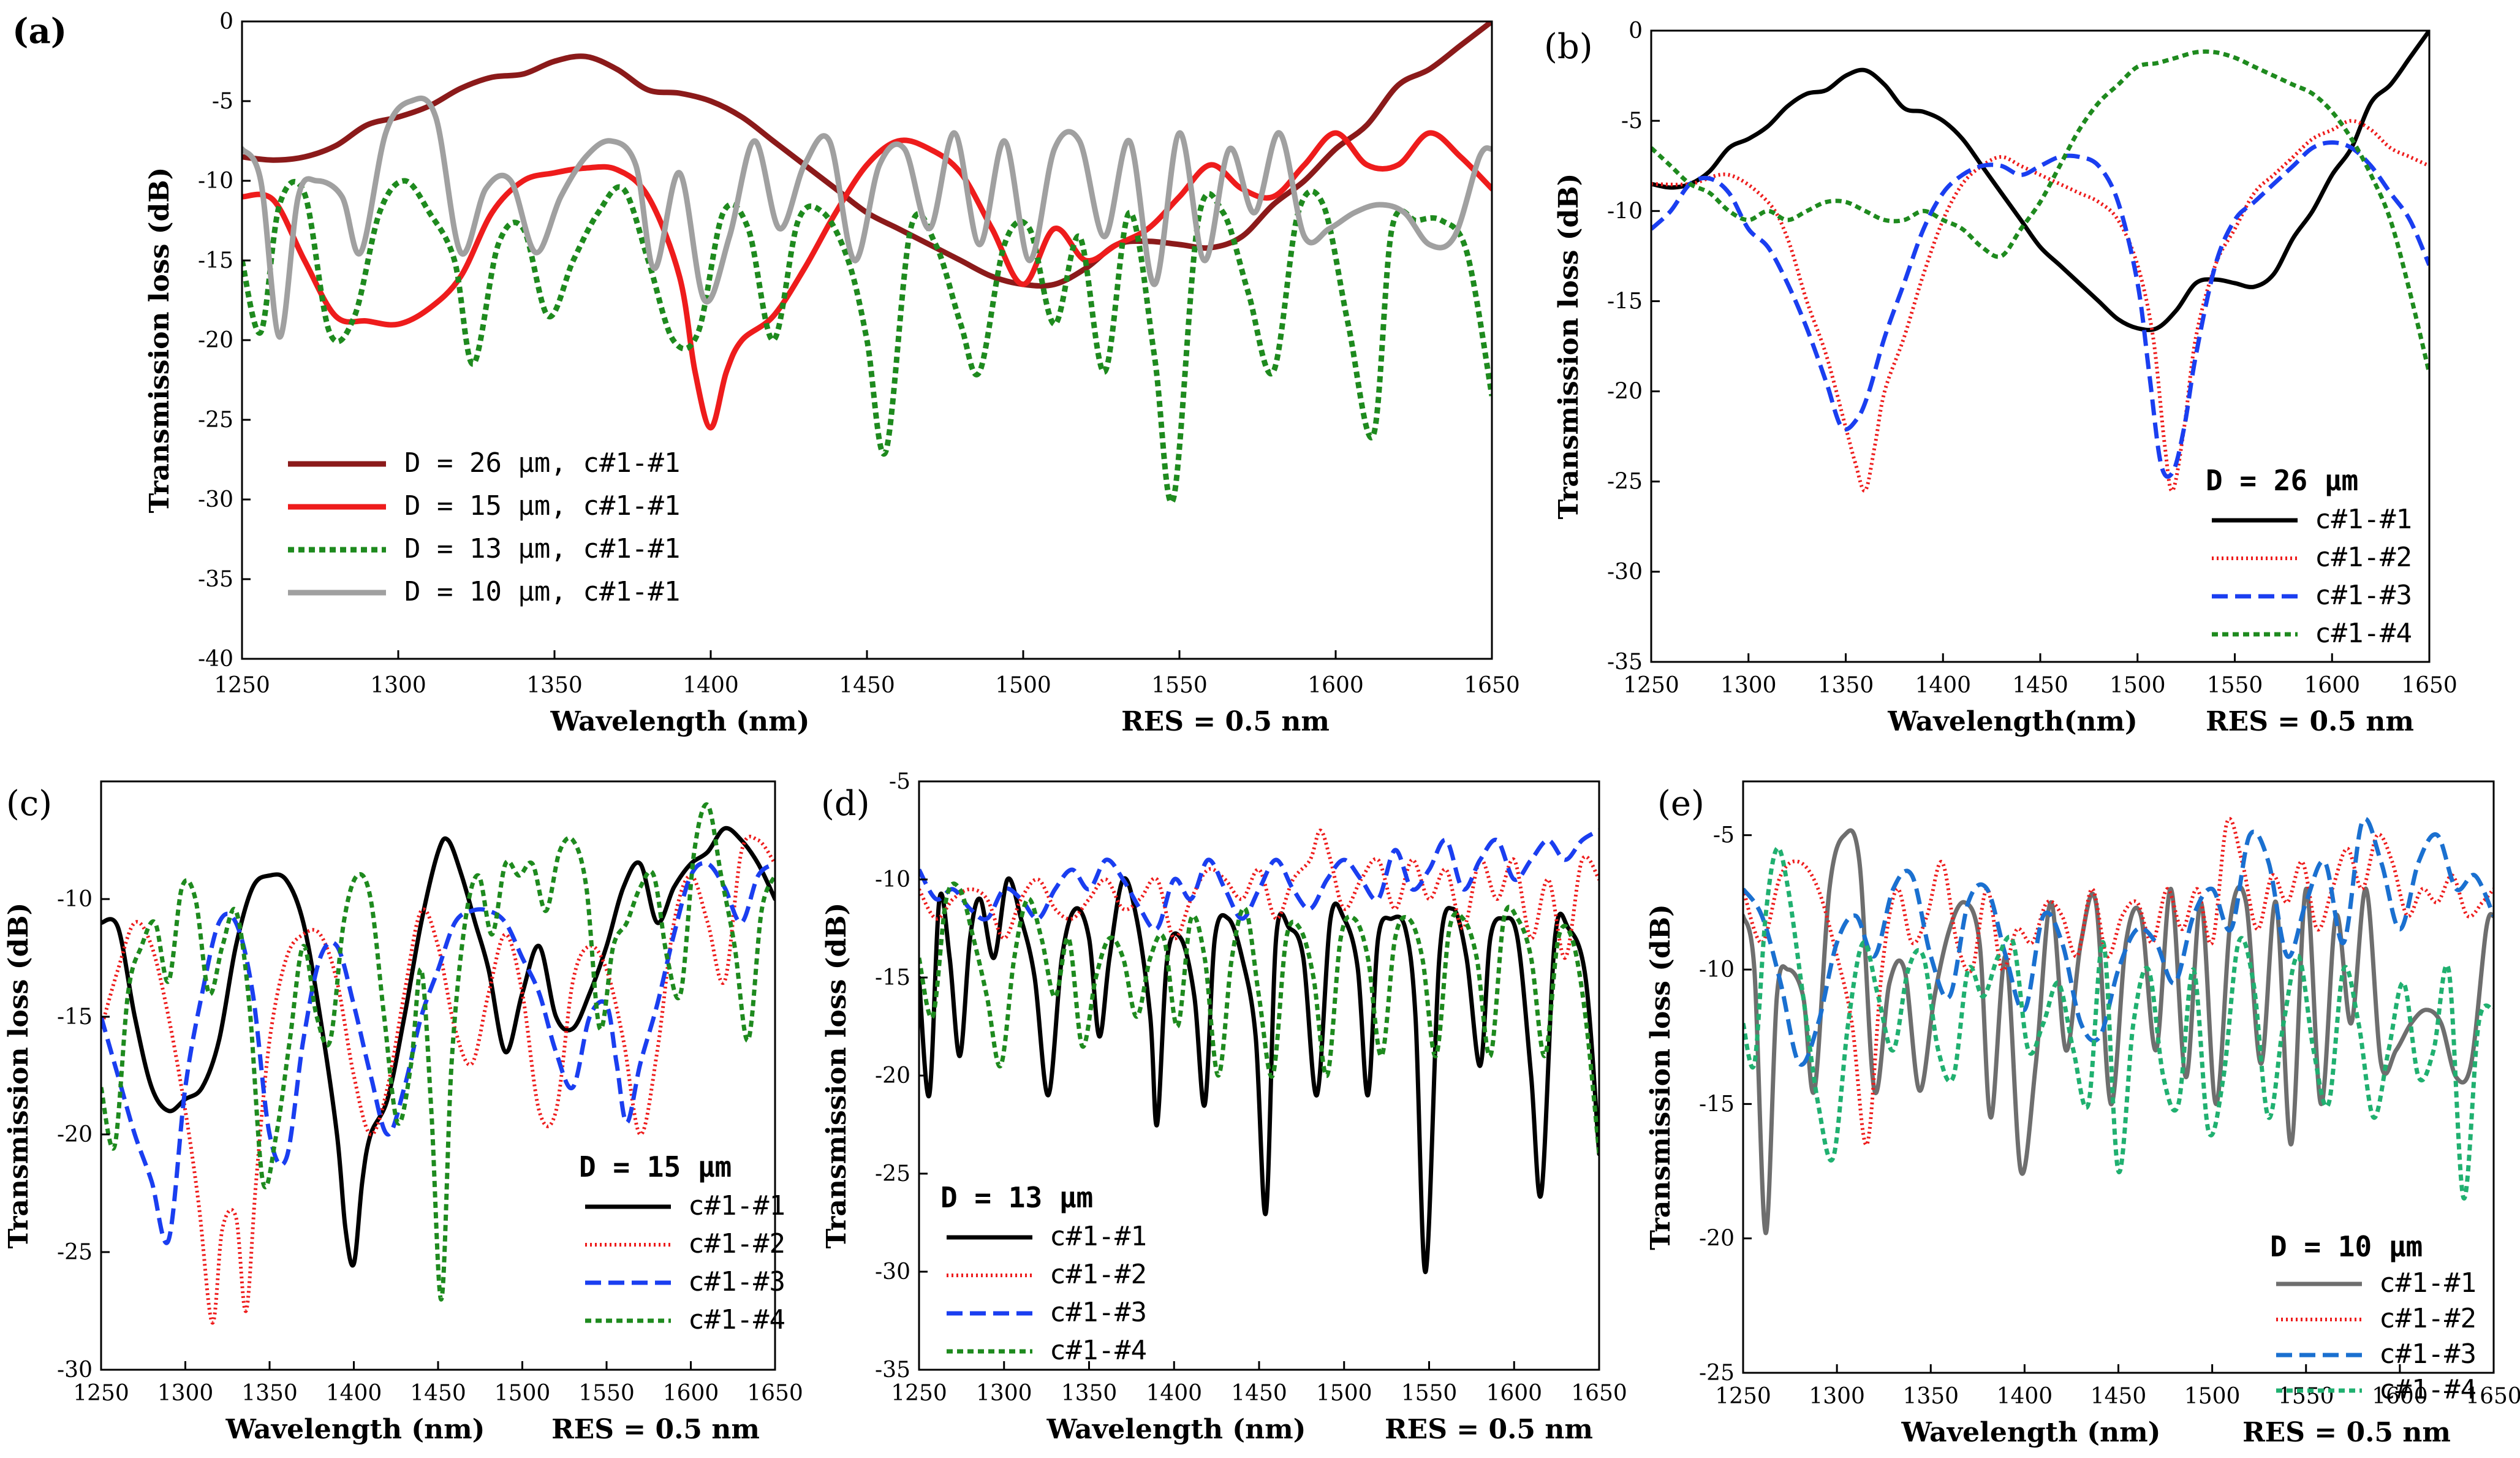 The image size is (2520, 1458). Describe the element at coordinates (542, 506) in the screenshot. I see `legend-entry-label: D = 15 μm, c#1-#1` at that location.